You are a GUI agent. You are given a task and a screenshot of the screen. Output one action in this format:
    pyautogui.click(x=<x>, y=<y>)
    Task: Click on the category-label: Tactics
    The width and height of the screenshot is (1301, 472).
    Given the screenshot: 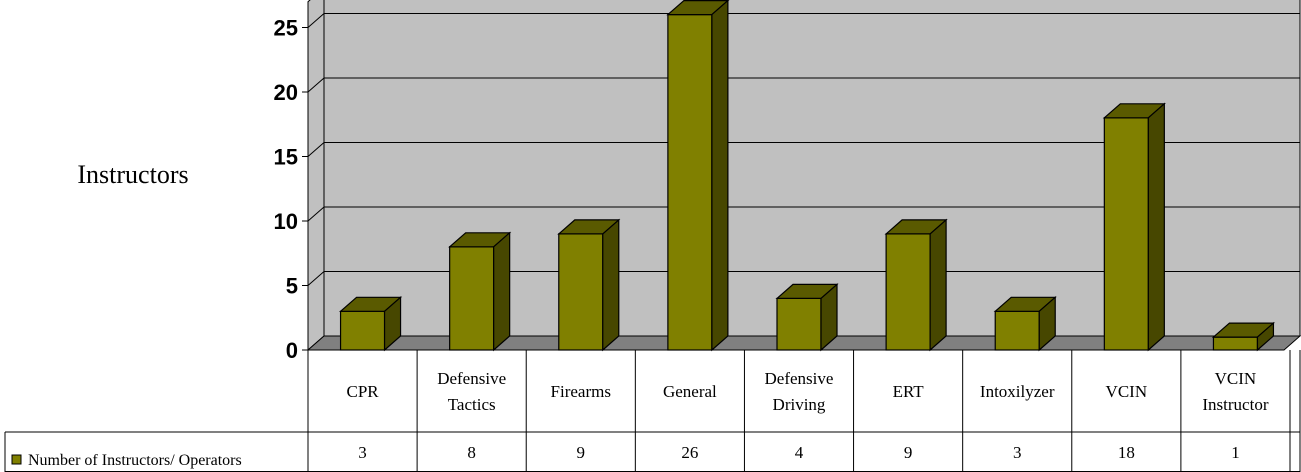 What is the action you would take?
    pyautogui.click(x=472, y=404)
    